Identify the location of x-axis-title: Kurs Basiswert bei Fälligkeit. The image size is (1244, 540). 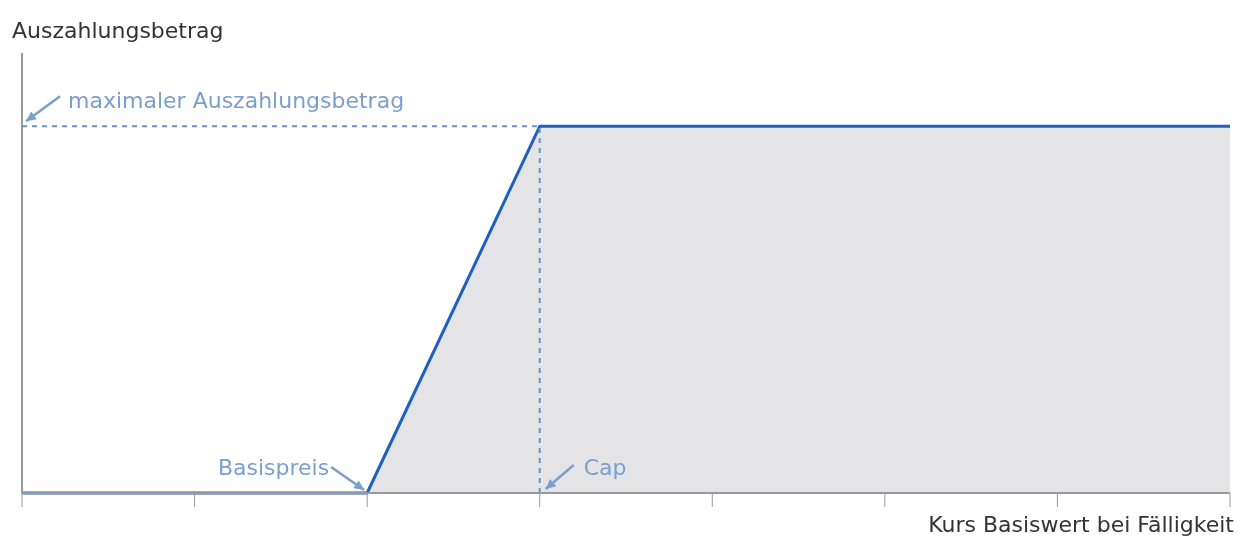
(1081, 524).